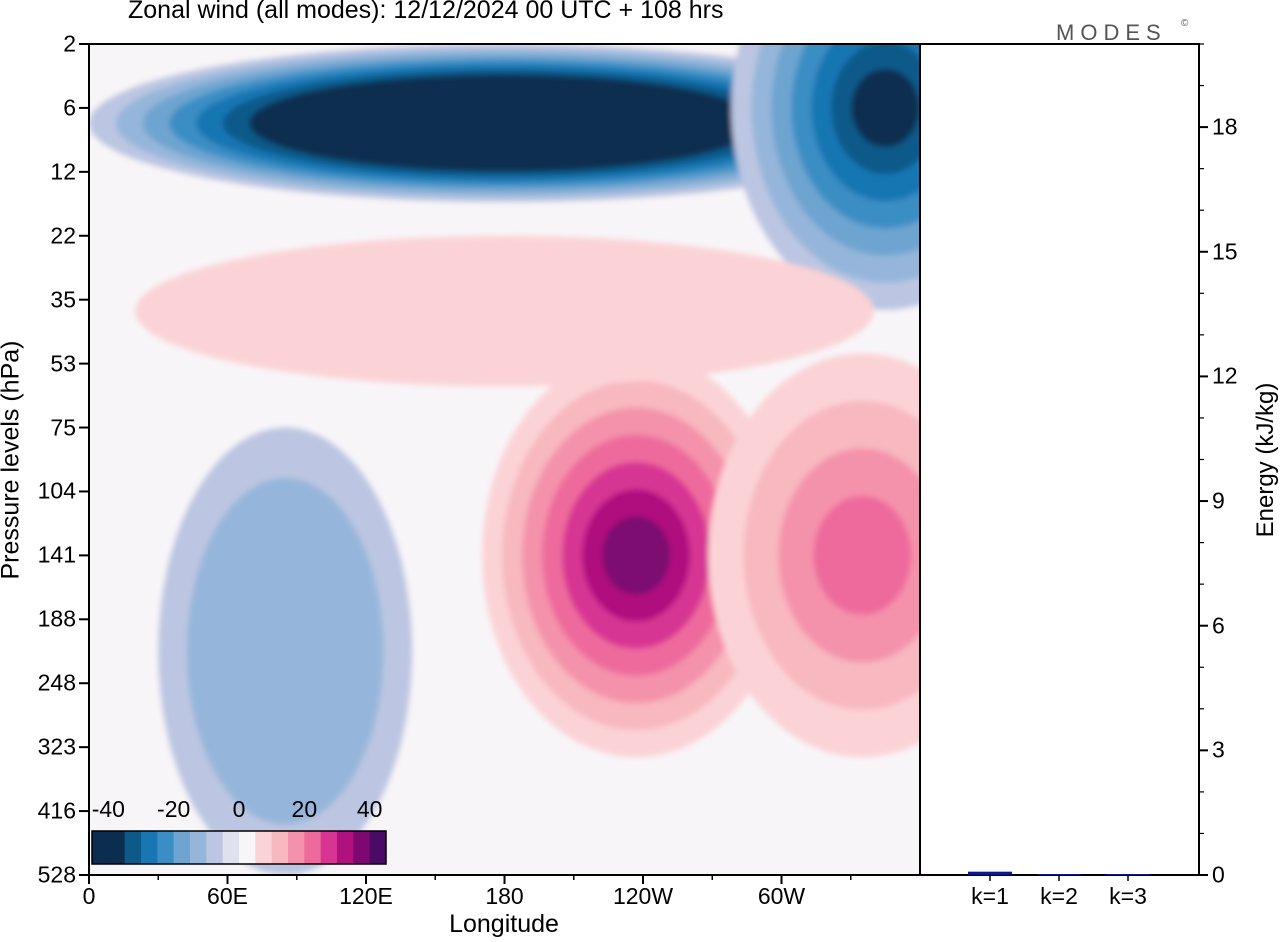 The width and height of the screenshot is (1280, 942). I want to click on y-tick-label: 104, so click(56, 490).